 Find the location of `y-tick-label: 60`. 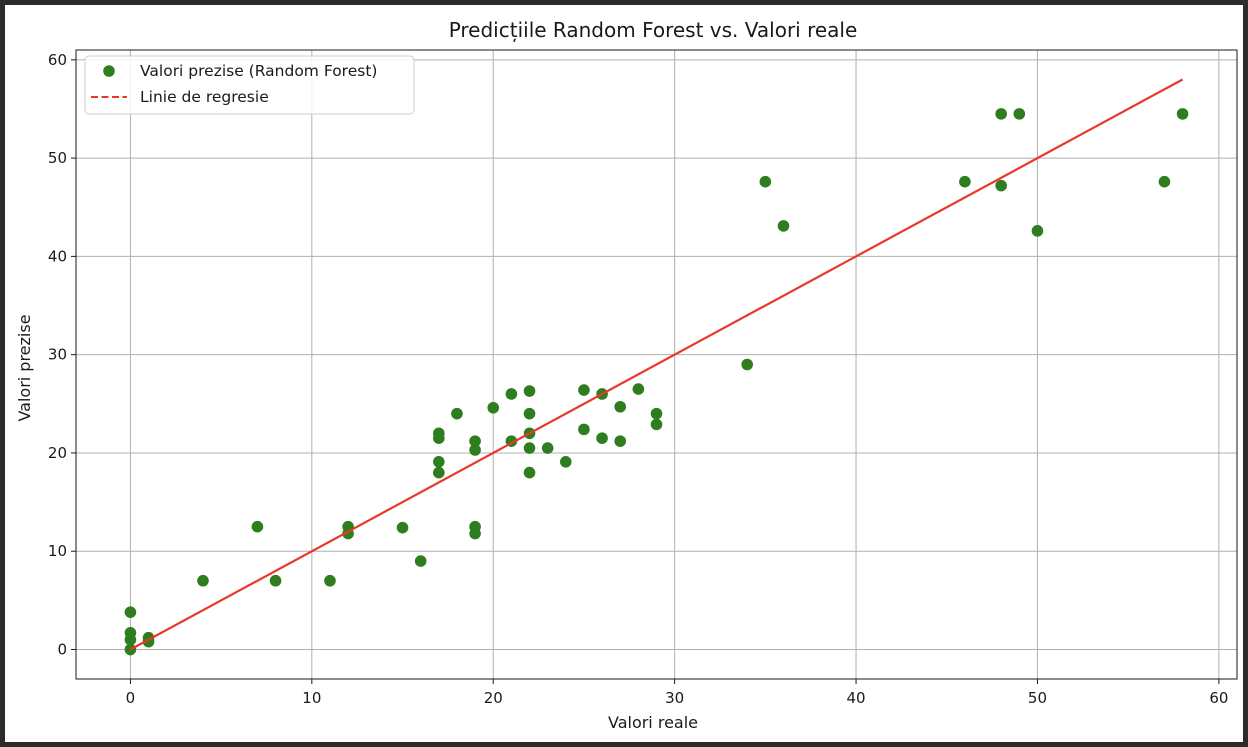

y-tick-label: 60 is located at coordinates (57, 60).